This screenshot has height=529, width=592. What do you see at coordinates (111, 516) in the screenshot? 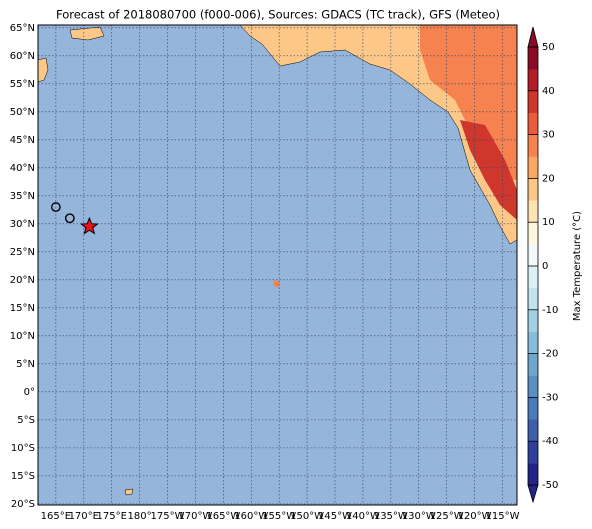
I see `lon-tick-label: 175°E` at bounding box center [111, 516].